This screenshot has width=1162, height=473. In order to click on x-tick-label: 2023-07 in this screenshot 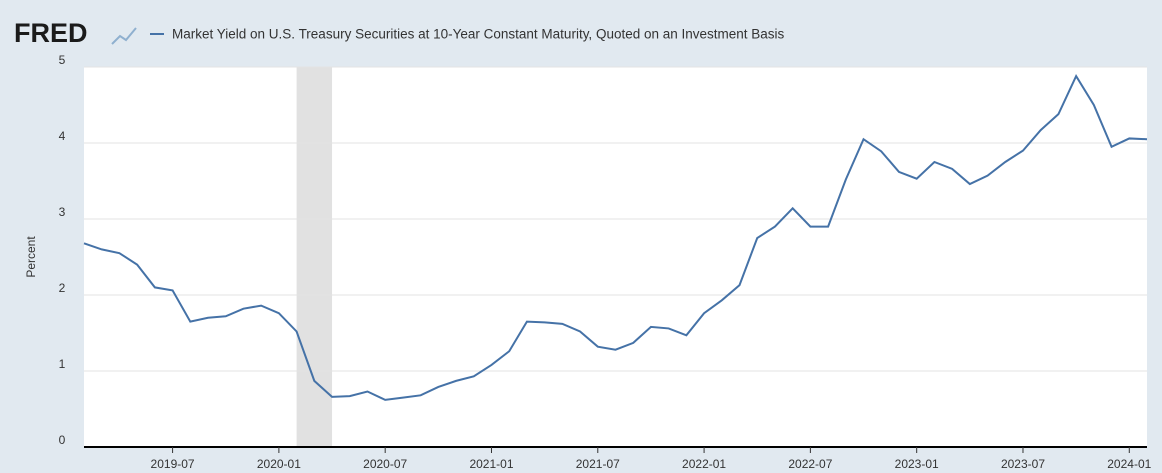, I will do `click(1023, 464)`.